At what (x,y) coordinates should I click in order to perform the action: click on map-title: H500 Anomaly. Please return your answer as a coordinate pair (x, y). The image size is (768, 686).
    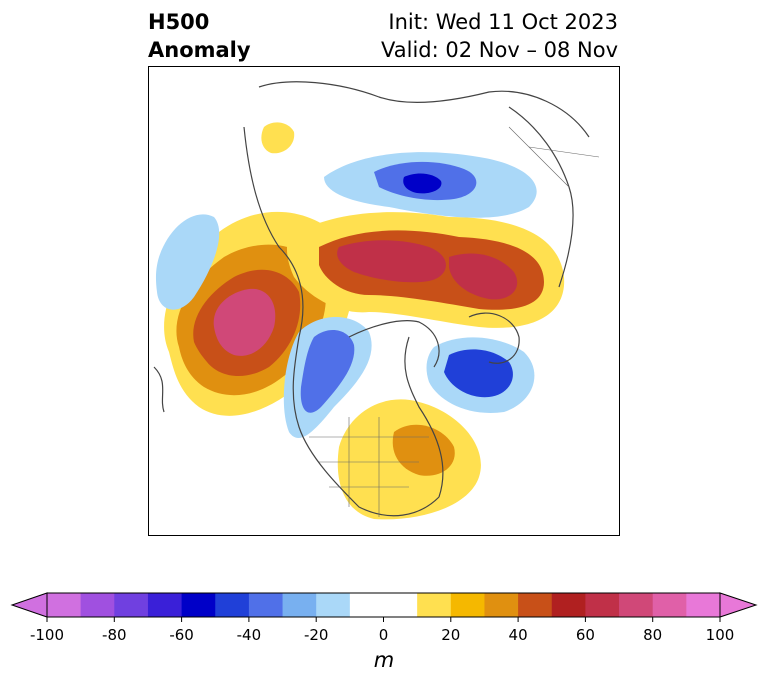
    Looking at the image, I should click on (199, 36).